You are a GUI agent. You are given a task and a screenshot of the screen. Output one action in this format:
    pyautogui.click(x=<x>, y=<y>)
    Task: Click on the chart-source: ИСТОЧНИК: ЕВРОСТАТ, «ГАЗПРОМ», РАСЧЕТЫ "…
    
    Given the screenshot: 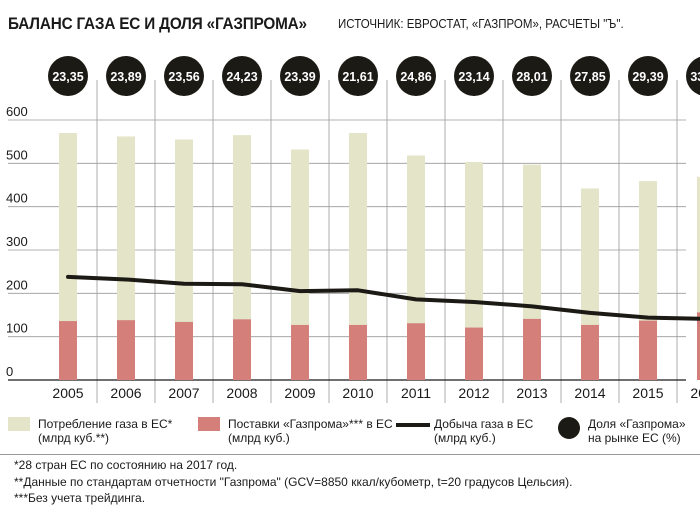 What is the action you would take?
    pyautogui.click(x=481, y=24)
    